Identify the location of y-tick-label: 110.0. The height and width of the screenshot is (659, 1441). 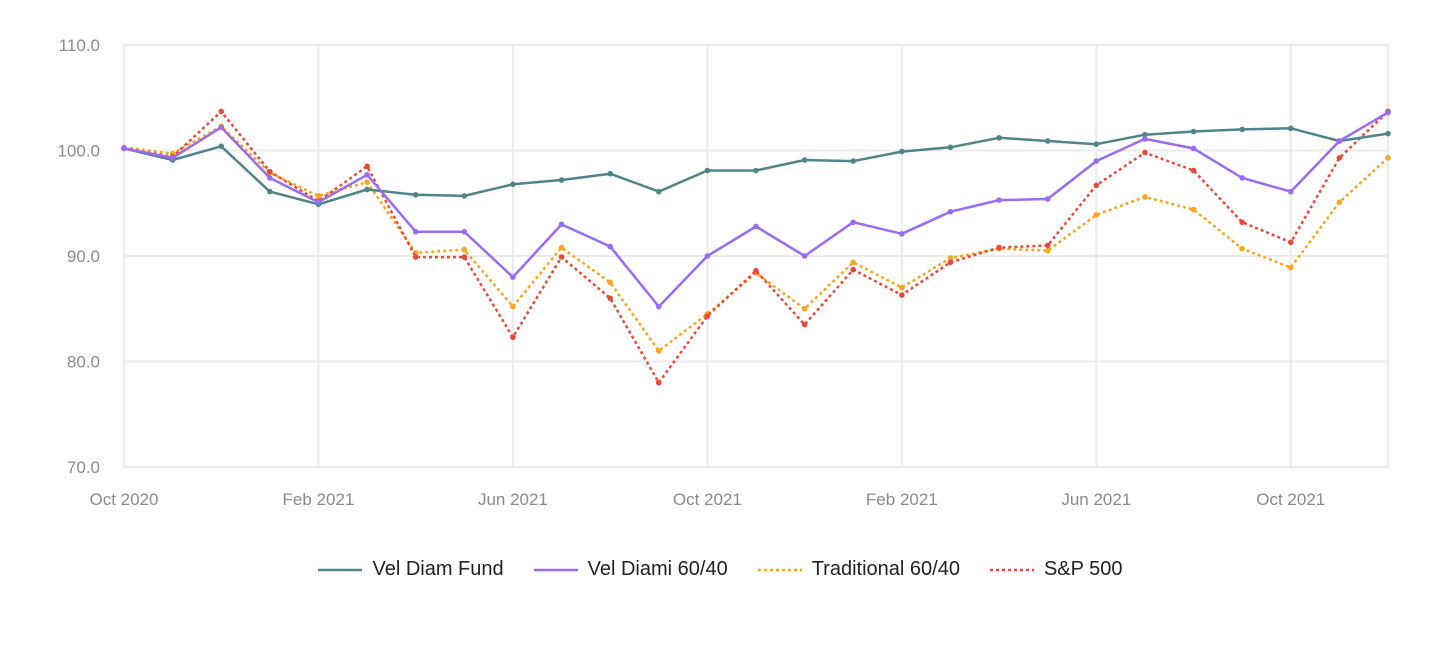
(79, 45).